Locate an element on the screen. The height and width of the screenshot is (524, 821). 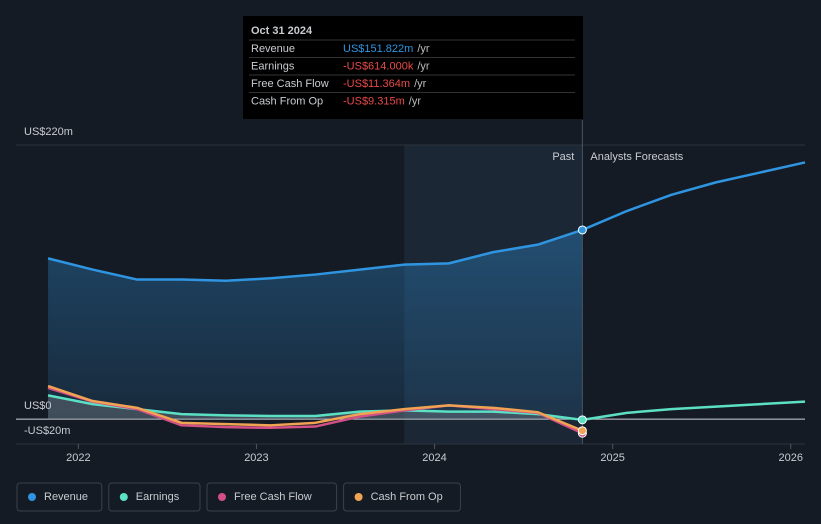
tooltip is located at coordinates (413, 67).